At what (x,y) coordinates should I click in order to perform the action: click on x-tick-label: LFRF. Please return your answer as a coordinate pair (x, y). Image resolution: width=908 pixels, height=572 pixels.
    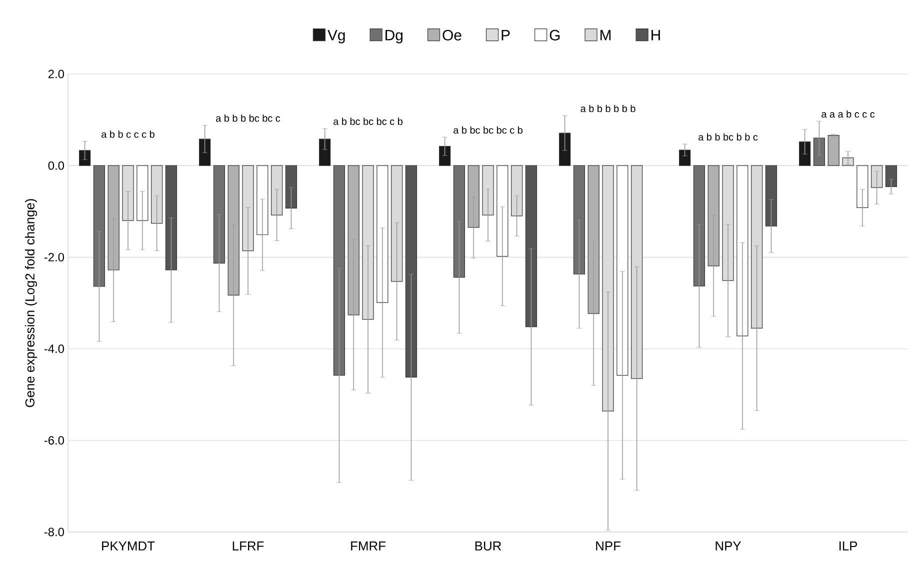
    Looking at the image, I should click on (248, 546).